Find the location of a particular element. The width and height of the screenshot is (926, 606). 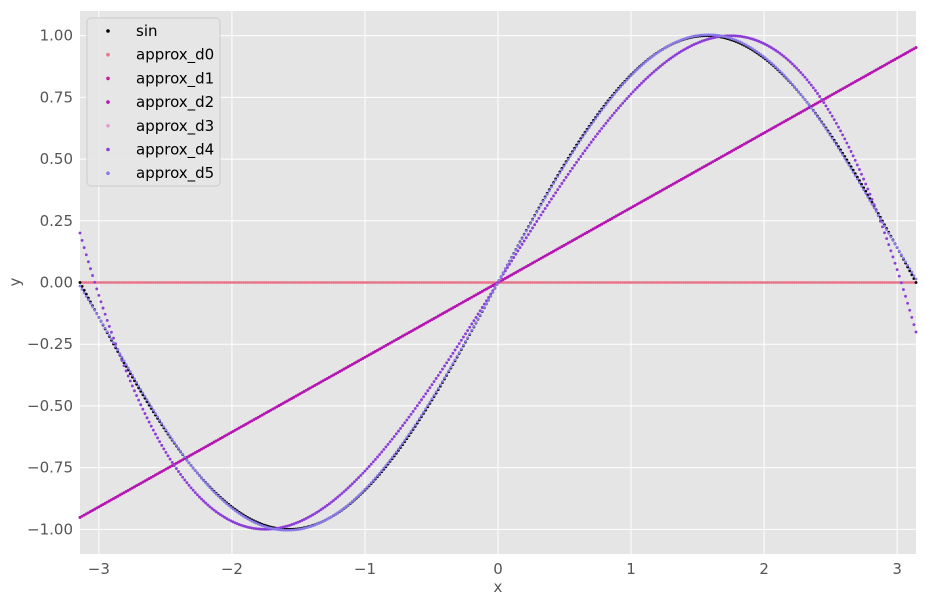

legend-label: sin is located at coordinates (147, 31).